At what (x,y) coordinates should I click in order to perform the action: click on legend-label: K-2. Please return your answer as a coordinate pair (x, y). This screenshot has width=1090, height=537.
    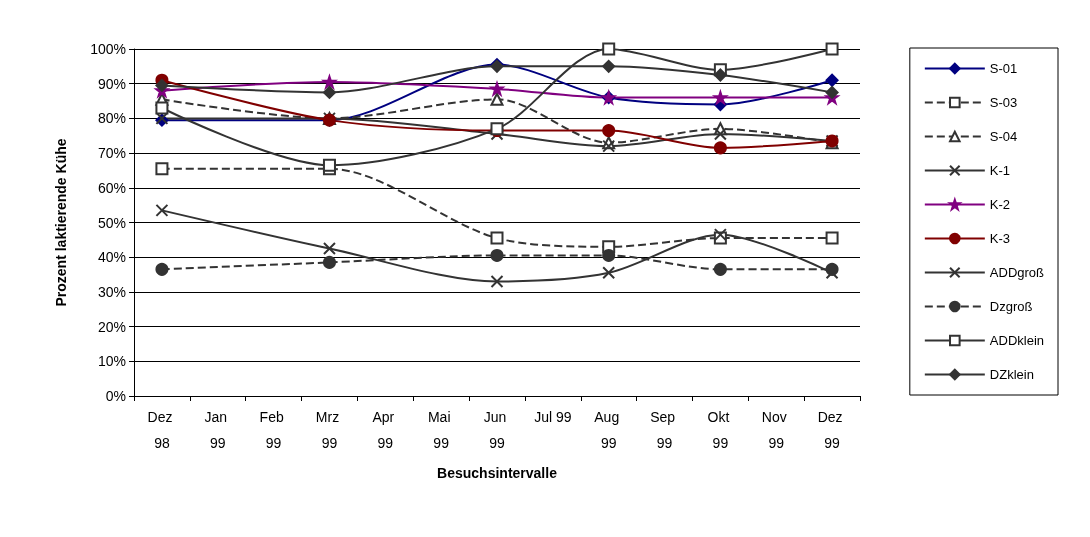
    Looking at the image, I should click on (1000, 204).